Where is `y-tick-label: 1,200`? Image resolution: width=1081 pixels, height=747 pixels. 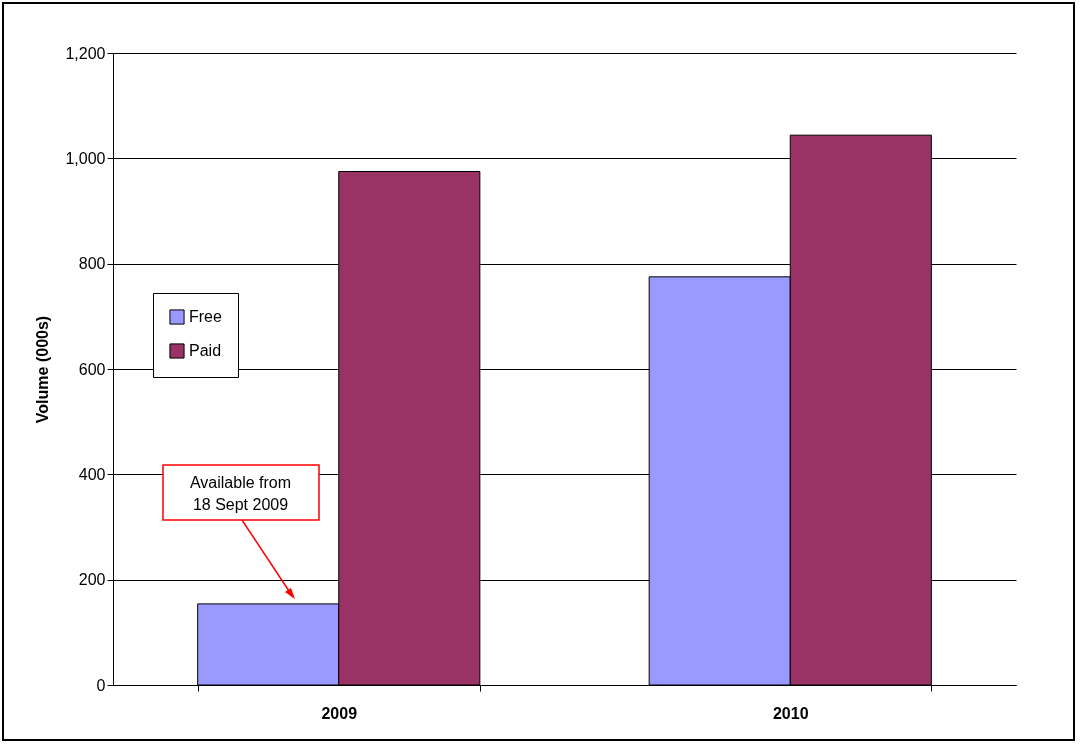
y-tick-label: 1,200 is located at coordinates (85, 53).